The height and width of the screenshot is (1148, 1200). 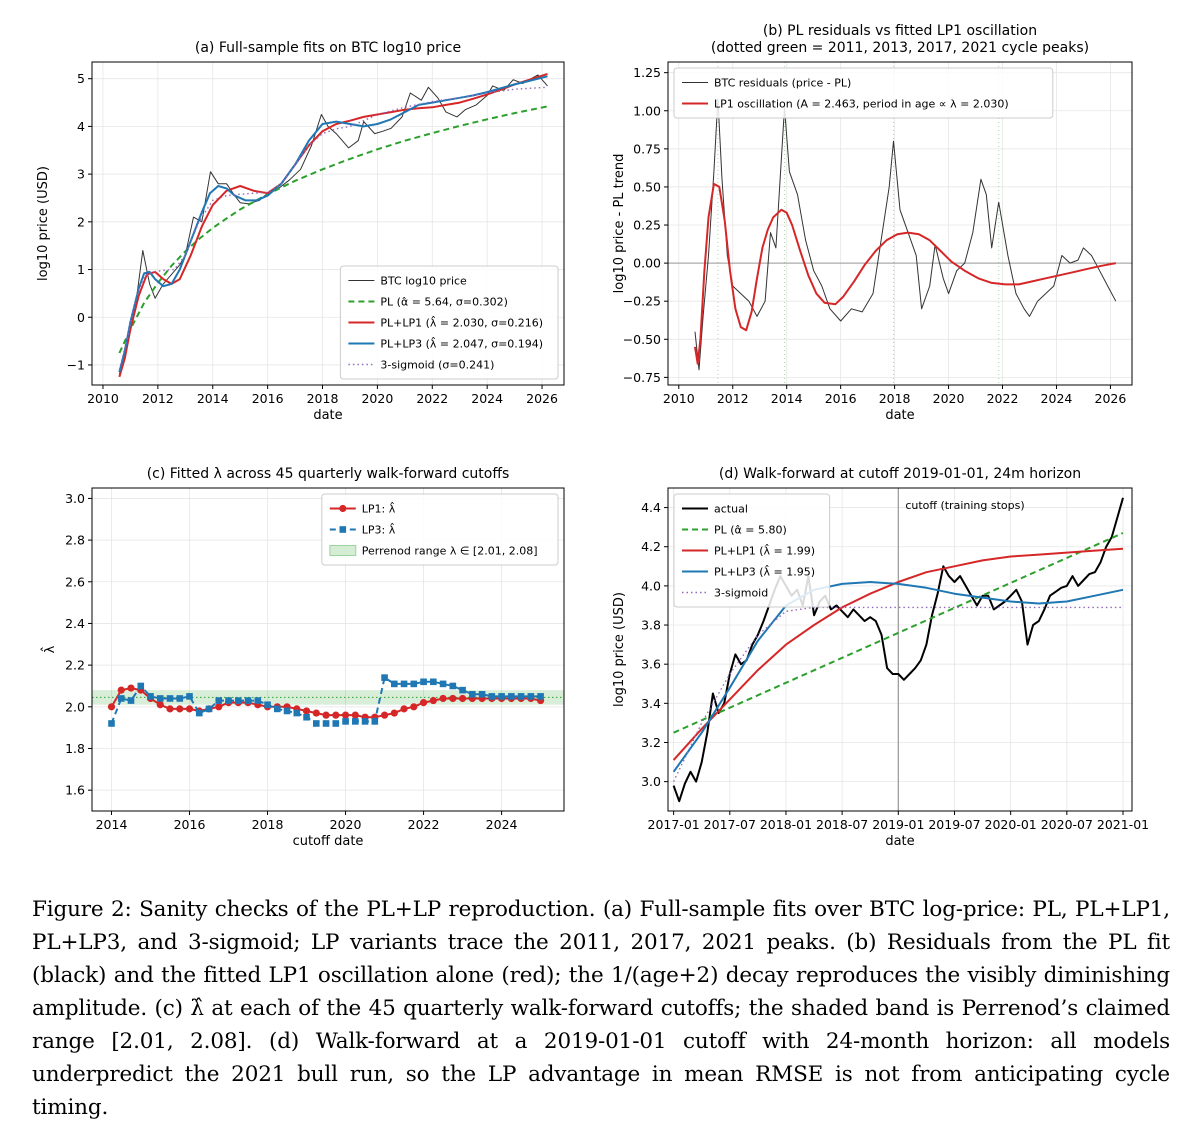 I want to click on y-tick-label: 0.00, so click(x=647, y=263).